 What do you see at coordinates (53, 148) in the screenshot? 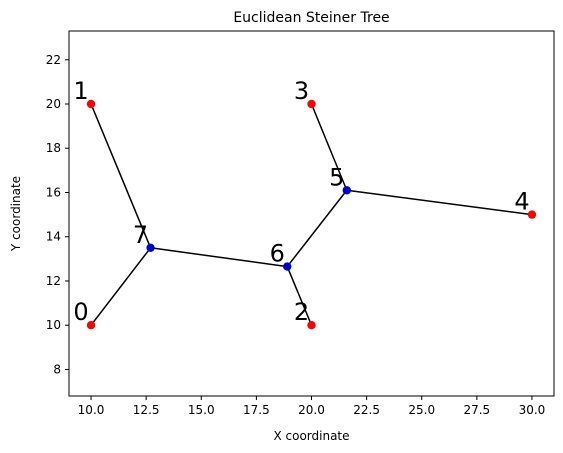
I see `y-tick-label: 18` at bounding box center [53, 148].